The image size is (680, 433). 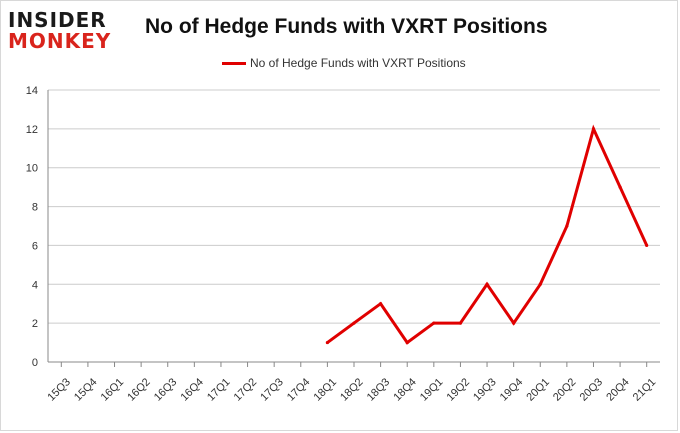 I want to click on x-tick-label: 19Q4, so click(x=512, y=390).